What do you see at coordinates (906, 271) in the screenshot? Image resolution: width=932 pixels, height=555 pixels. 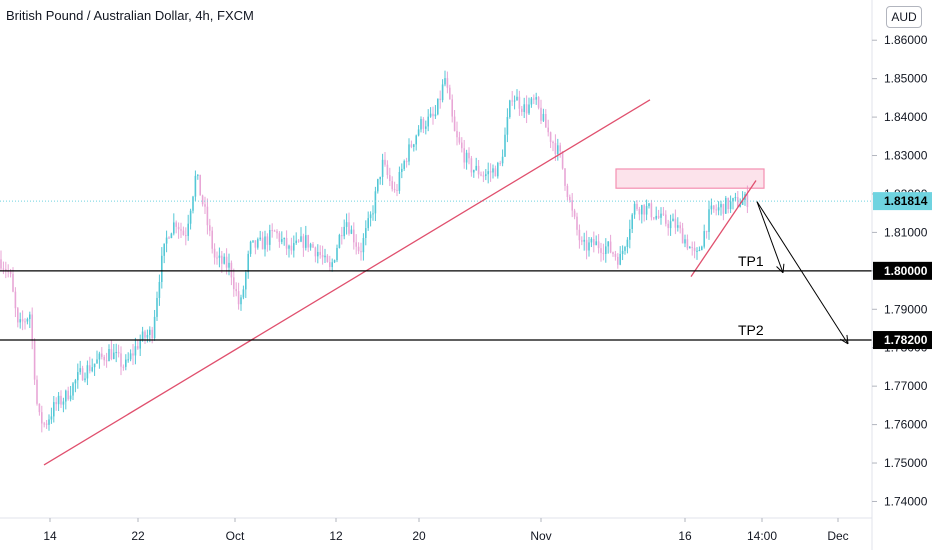 I see `level-price-tag: 1.80000` at bounding box center [906, 271].